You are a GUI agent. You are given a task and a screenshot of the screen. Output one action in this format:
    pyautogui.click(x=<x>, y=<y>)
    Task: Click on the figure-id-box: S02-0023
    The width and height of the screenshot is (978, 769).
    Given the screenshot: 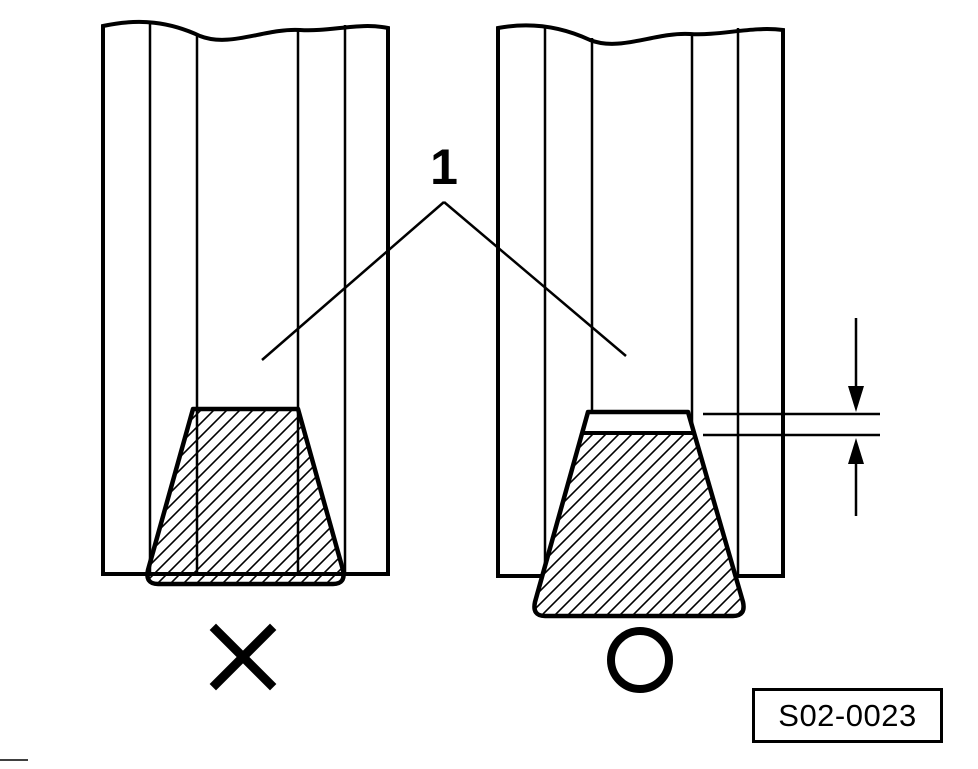 What is the action you would take?
    pyautogui.click(x=847, y=715)
    